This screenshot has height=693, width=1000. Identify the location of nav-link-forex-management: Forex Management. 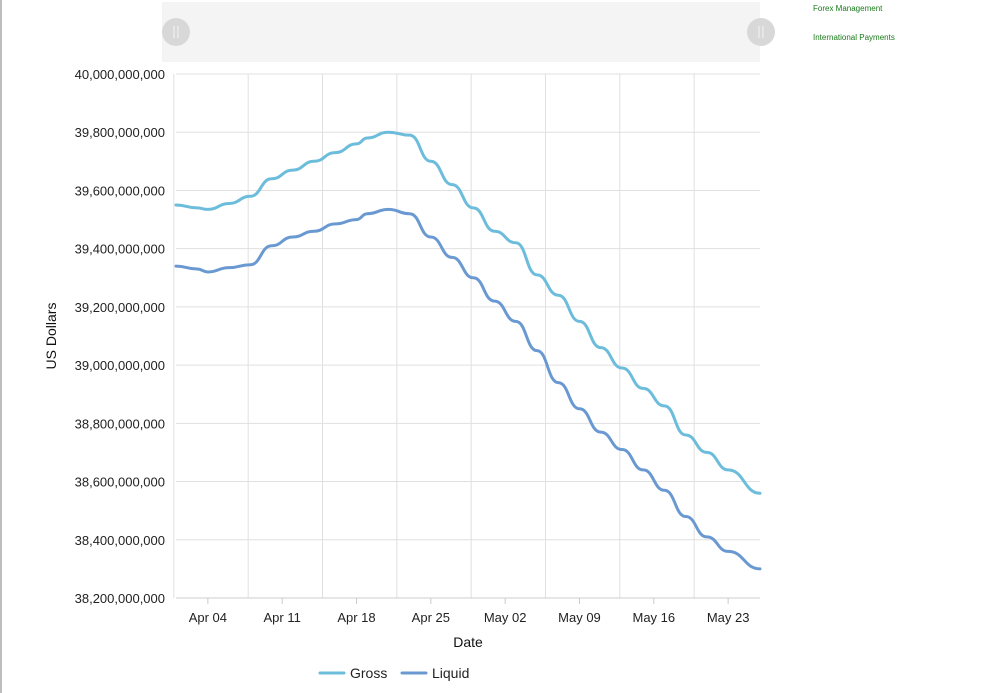
(848, 8).